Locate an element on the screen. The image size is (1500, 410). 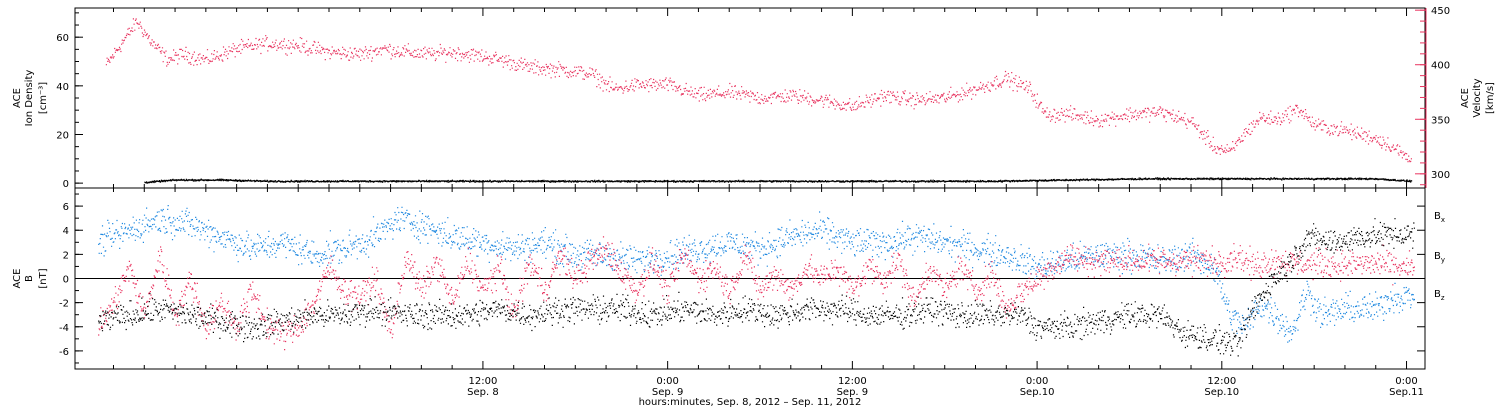
density-tick-label: 40 is located at coordinates (62, 87).